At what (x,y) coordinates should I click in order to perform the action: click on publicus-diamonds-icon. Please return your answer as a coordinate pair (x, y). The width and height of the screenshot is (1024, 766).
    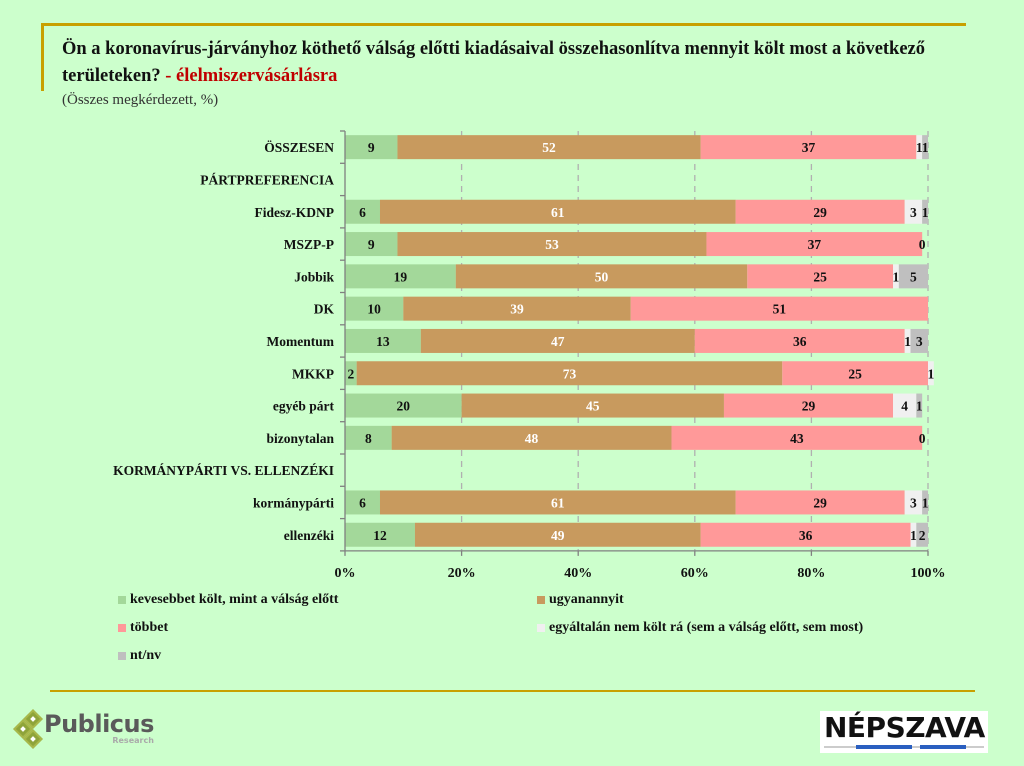
    Looking at the image, I should click on (28, 729).